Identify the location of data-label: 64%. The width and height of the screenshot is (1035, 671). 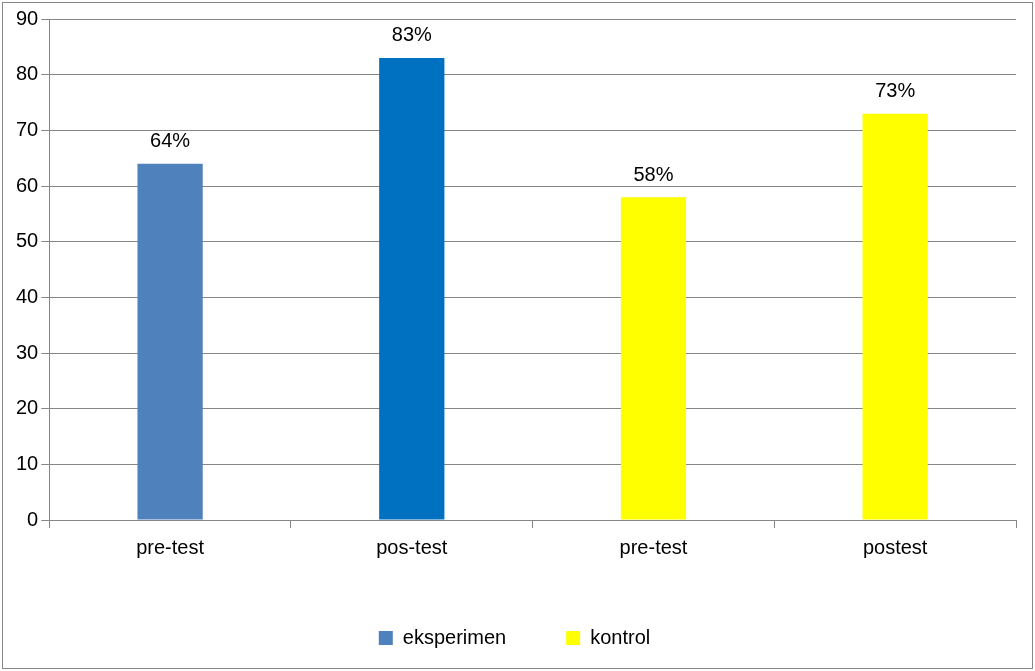
(170, 140).